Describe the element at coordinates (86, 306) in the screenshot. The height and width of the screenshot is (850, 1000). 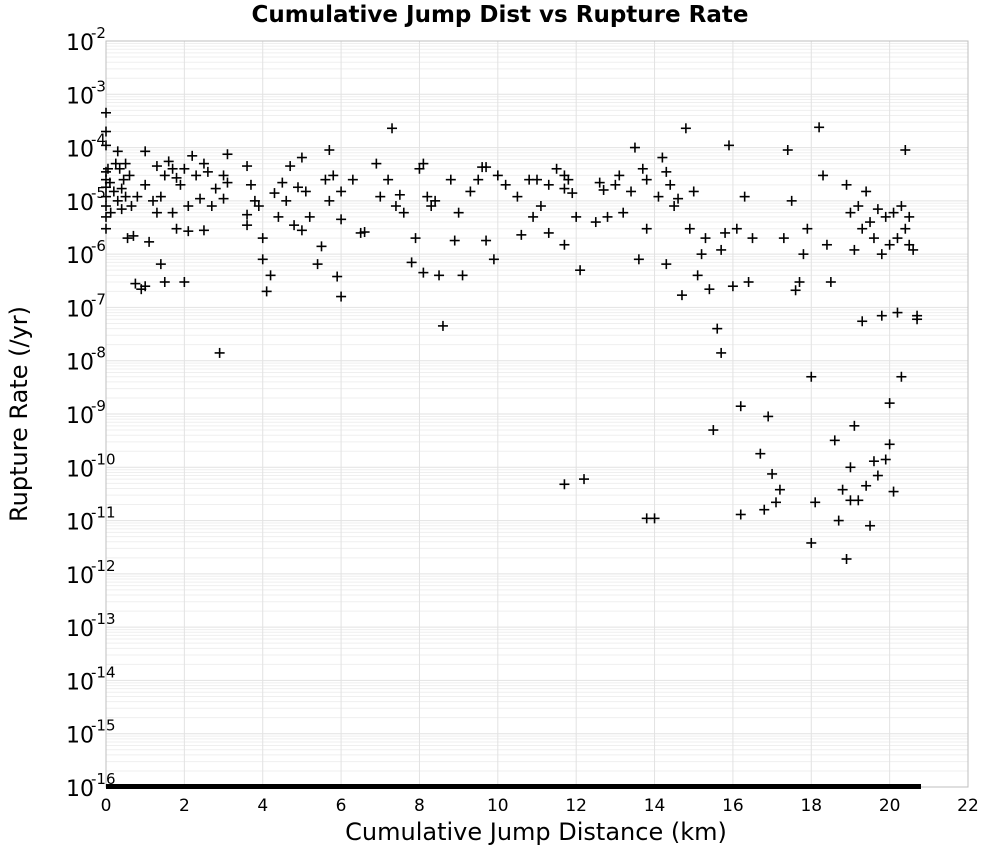
I see `y-tick-label: 10⁻⁷` at that location.